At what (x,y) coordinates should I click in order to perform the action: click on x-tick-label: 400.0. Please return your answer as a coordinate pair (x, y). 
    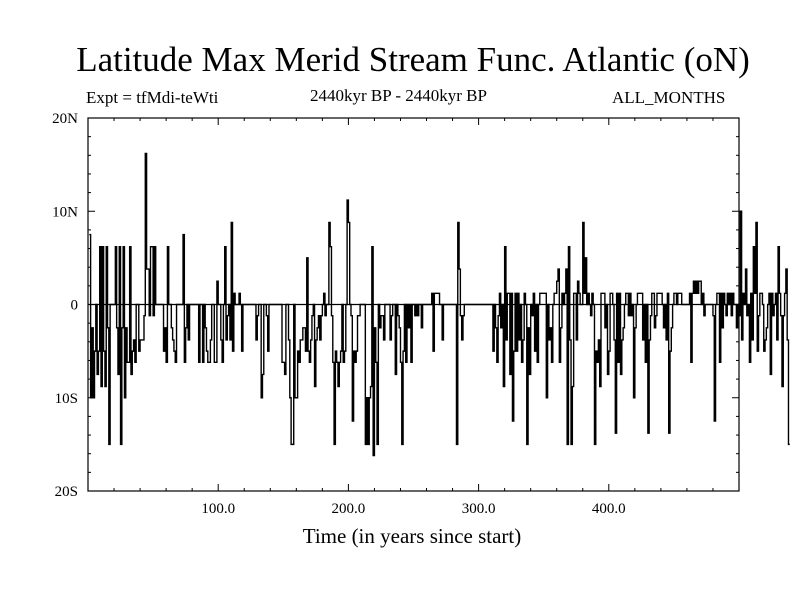
    Looking at the image, I should click on (609, 509).